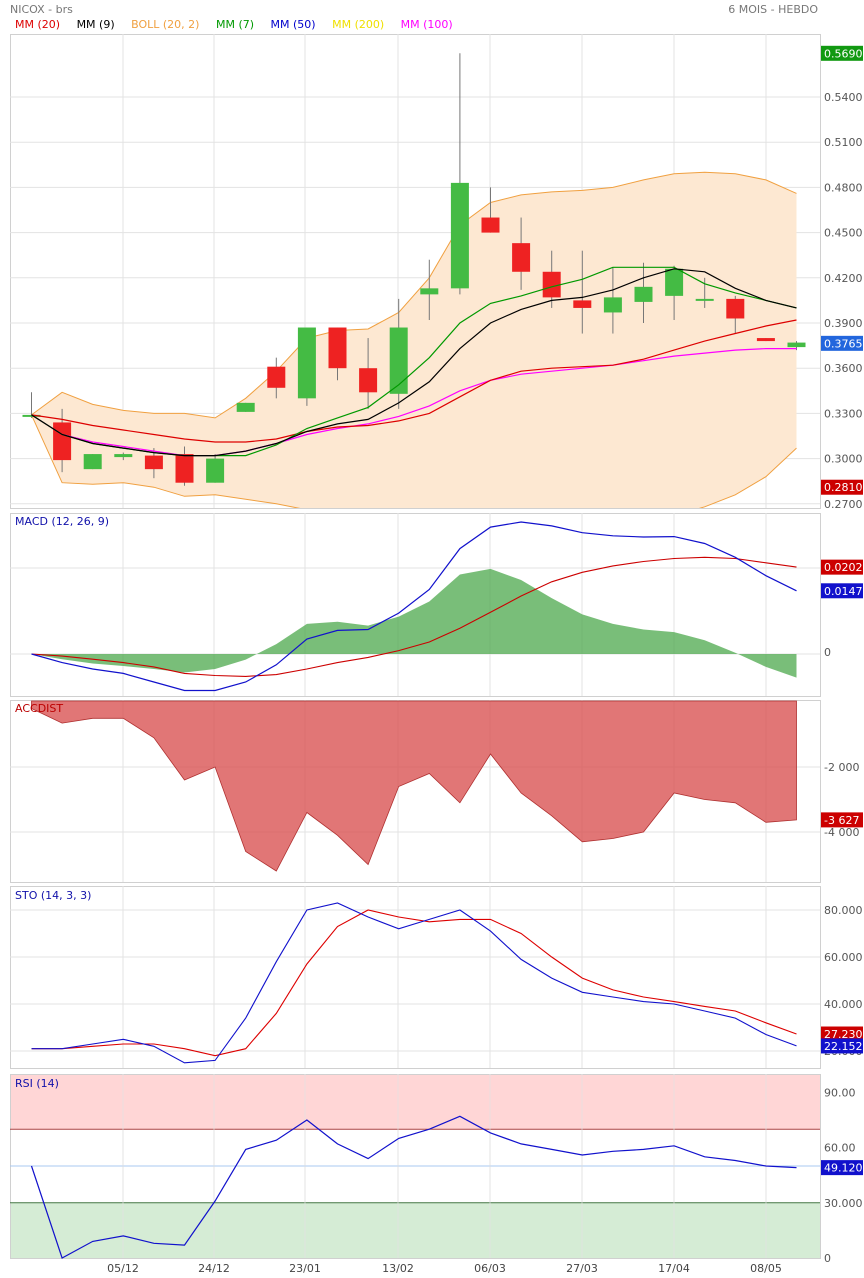  What do you see at coordinates (305, 1268) in the screenshot?
I see `x-tick-label: 23/01` at bounding box center [305, 1268].